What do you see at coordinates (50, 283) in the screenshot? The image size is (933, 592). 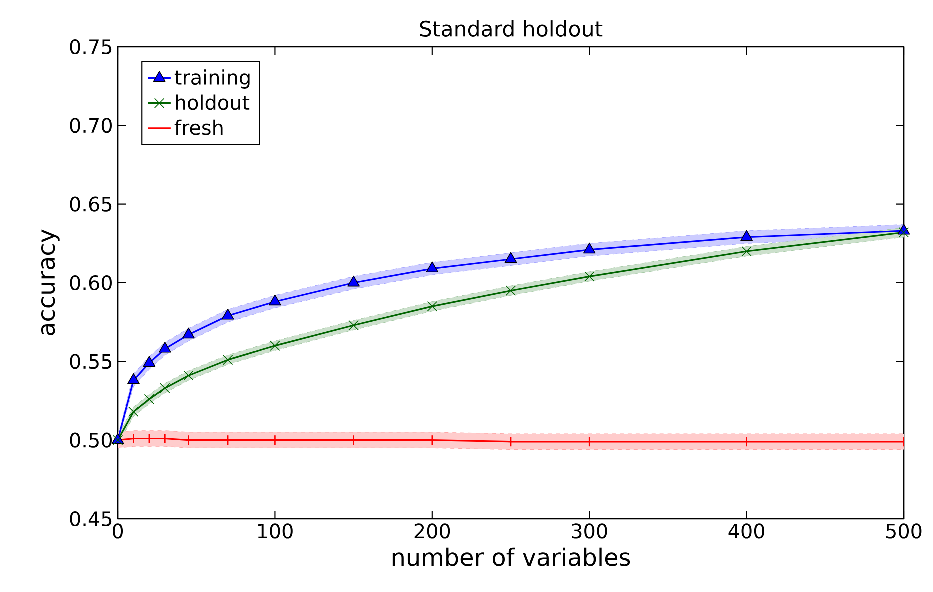 I see `y-axis-title: accuracy` at bounding box center [50, 283].